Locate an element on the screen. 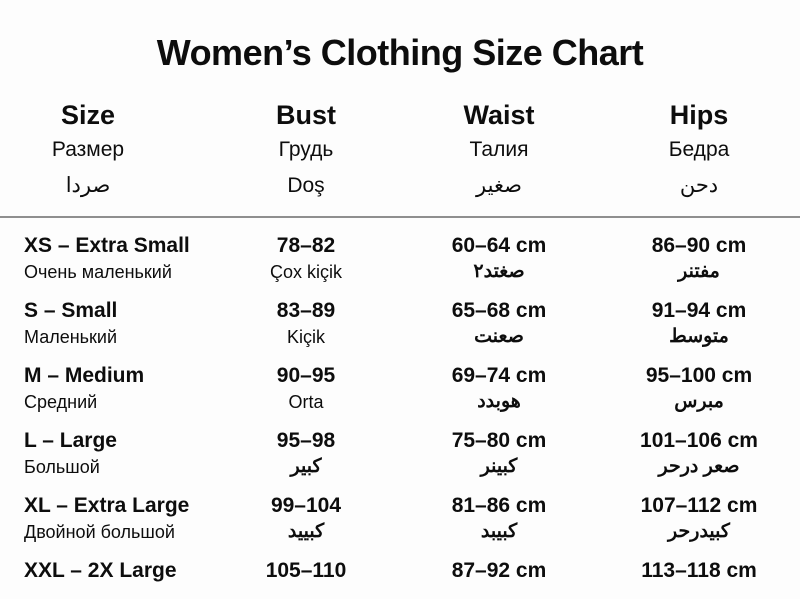  cell-size: XL – Extra Large Двойной большой is located at coordinates (106, 518).